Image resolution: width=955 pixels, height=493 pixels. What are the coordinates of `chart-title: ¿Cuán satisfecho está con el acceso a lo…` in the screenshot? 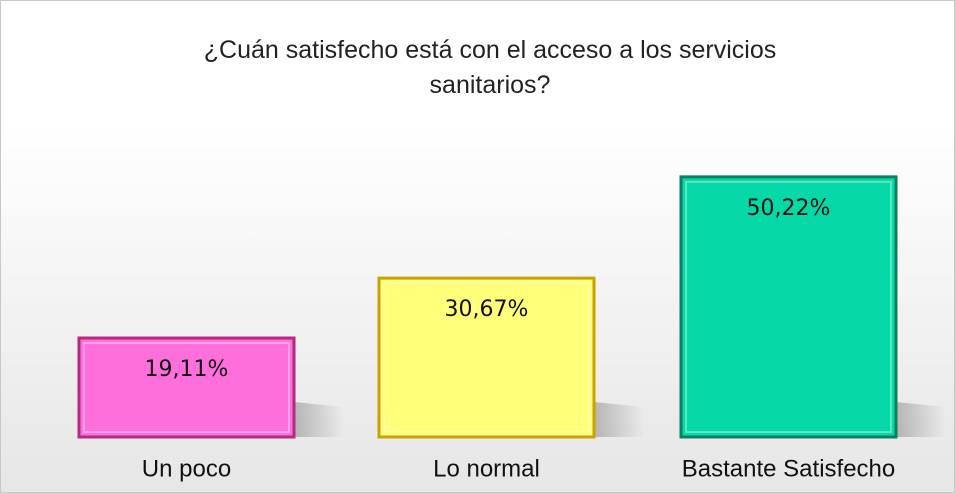 It's located at (490, 67).